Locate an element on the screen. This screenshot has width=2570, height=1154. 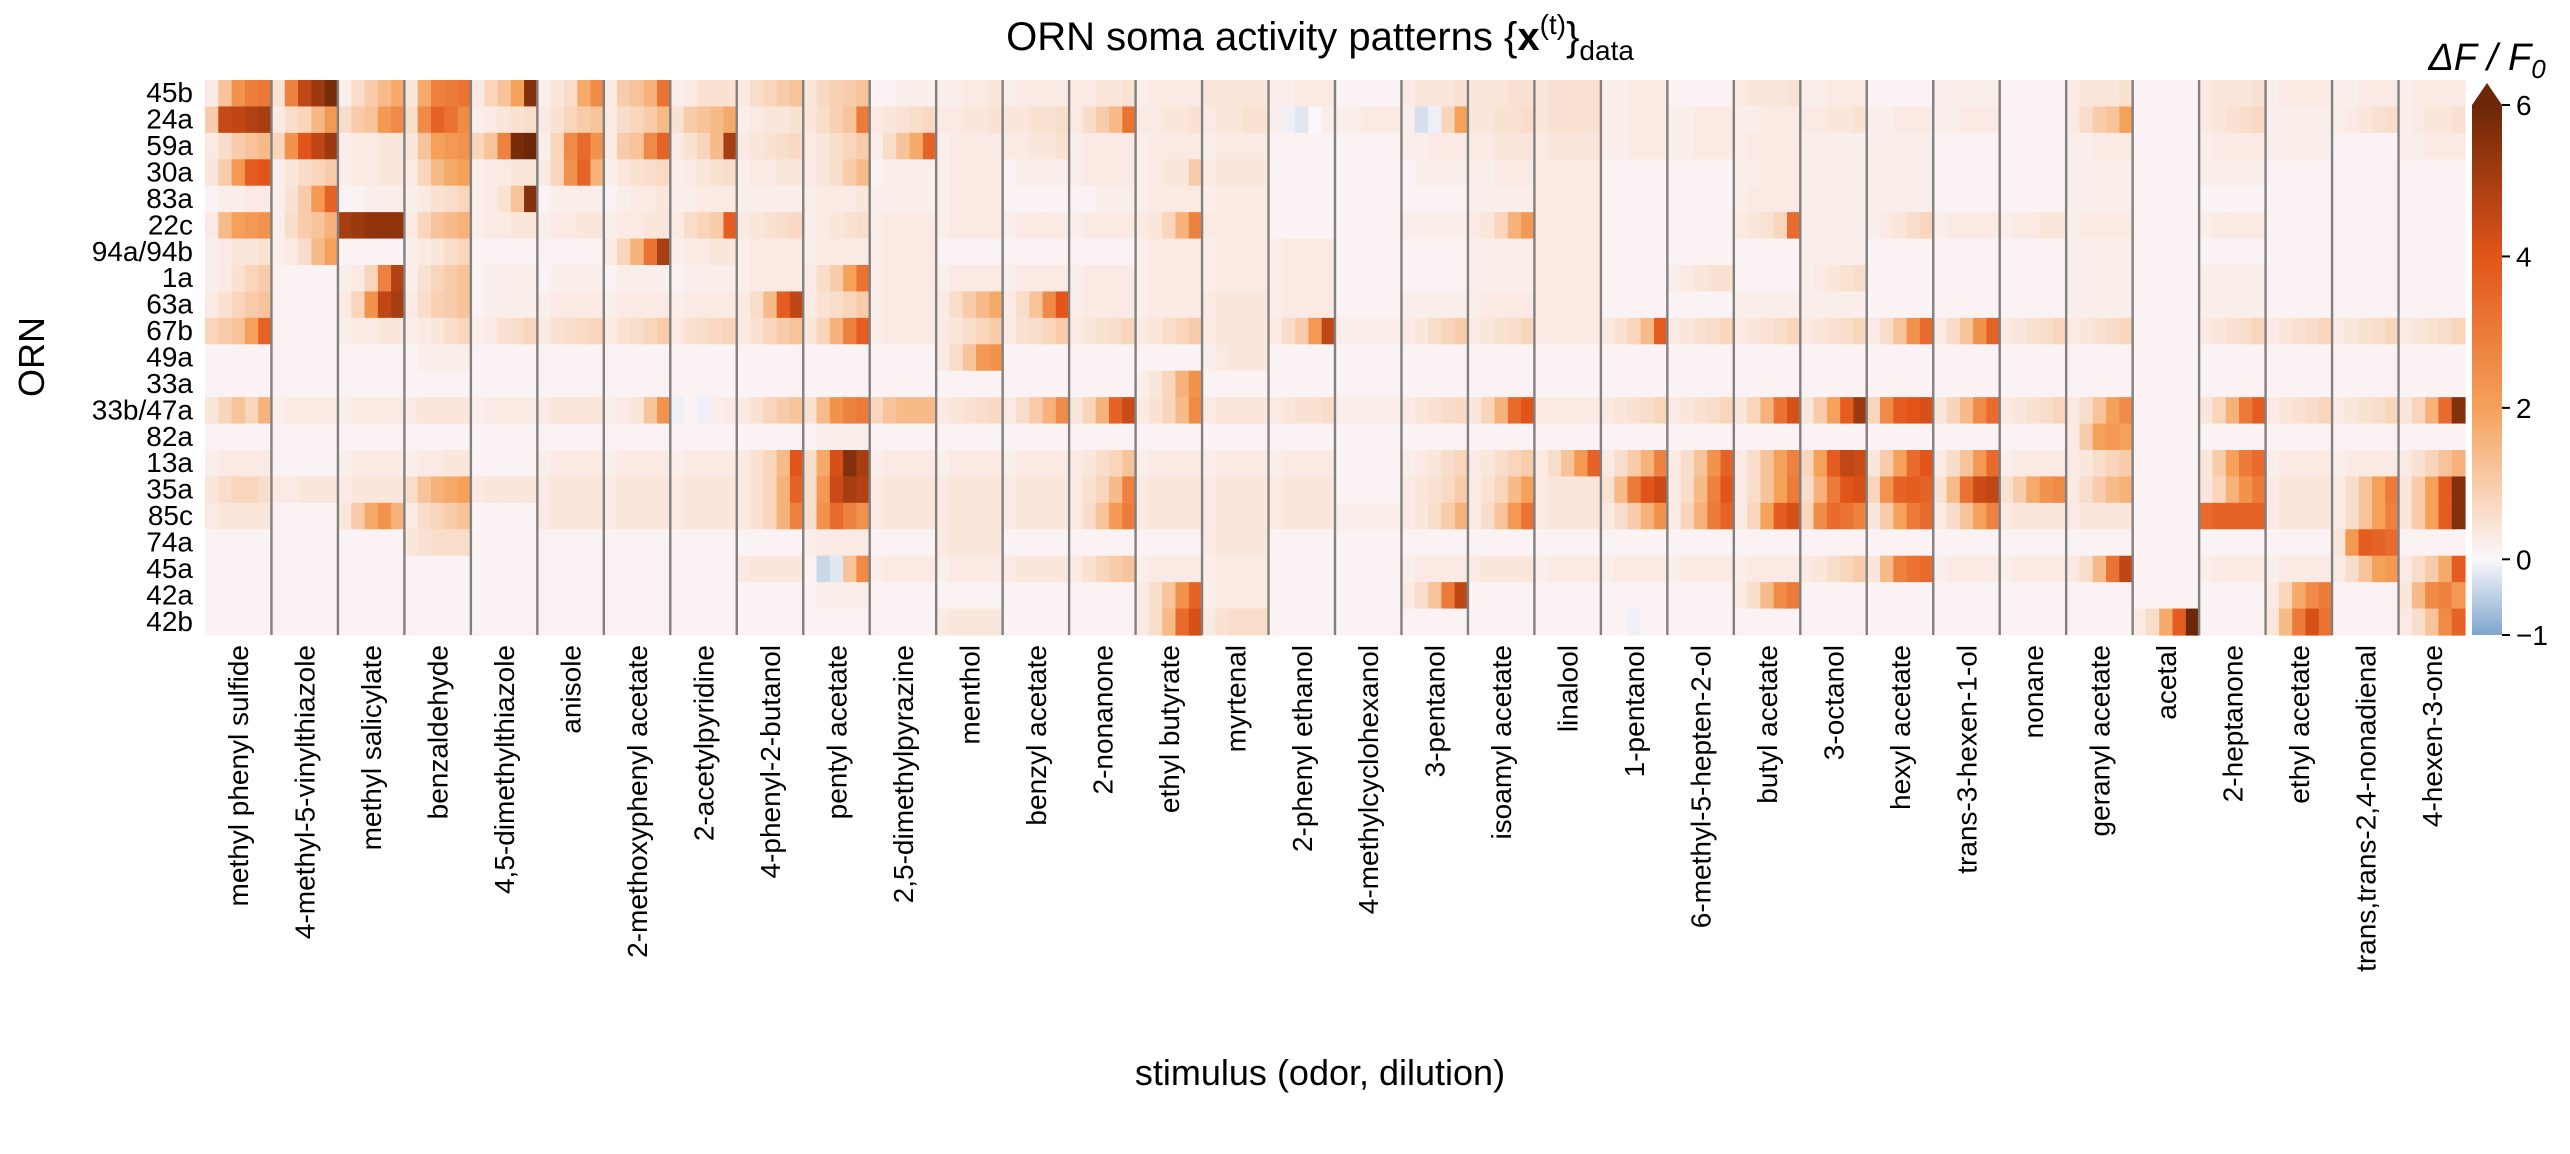
odor-column-label: anisole is located at coordinates (571, 689).